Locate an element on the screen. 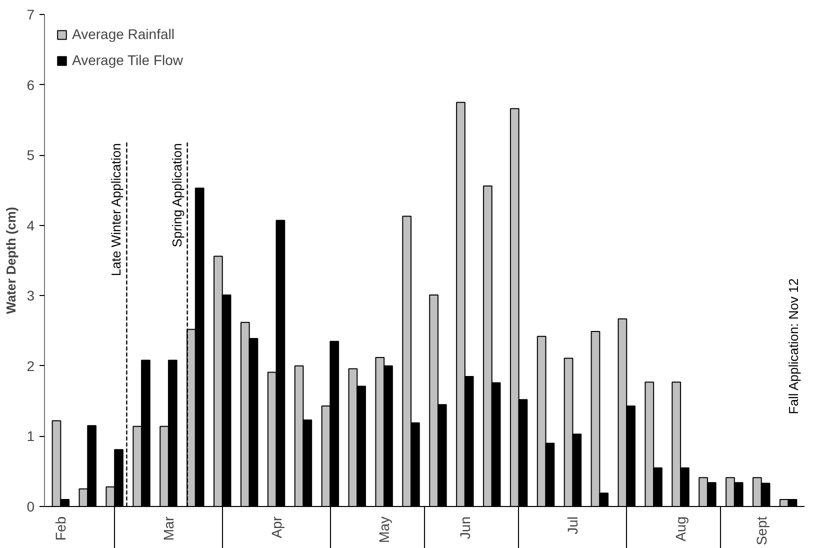 This screenshot has height=548, width=814. annotation: Spring Application is located at coordinates (176, 195).